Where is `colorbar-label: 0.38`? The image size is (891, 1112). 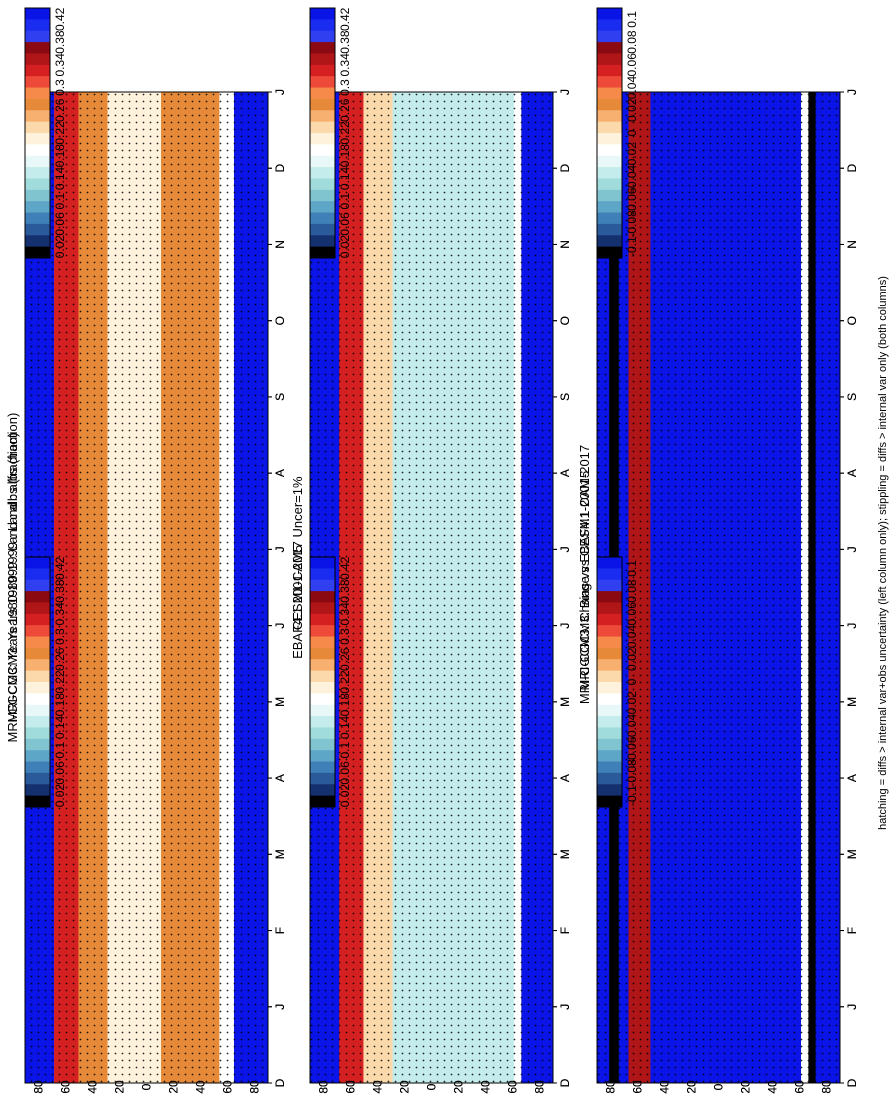
colorbar-label: 0.38 is located at coordinates (60, 591).